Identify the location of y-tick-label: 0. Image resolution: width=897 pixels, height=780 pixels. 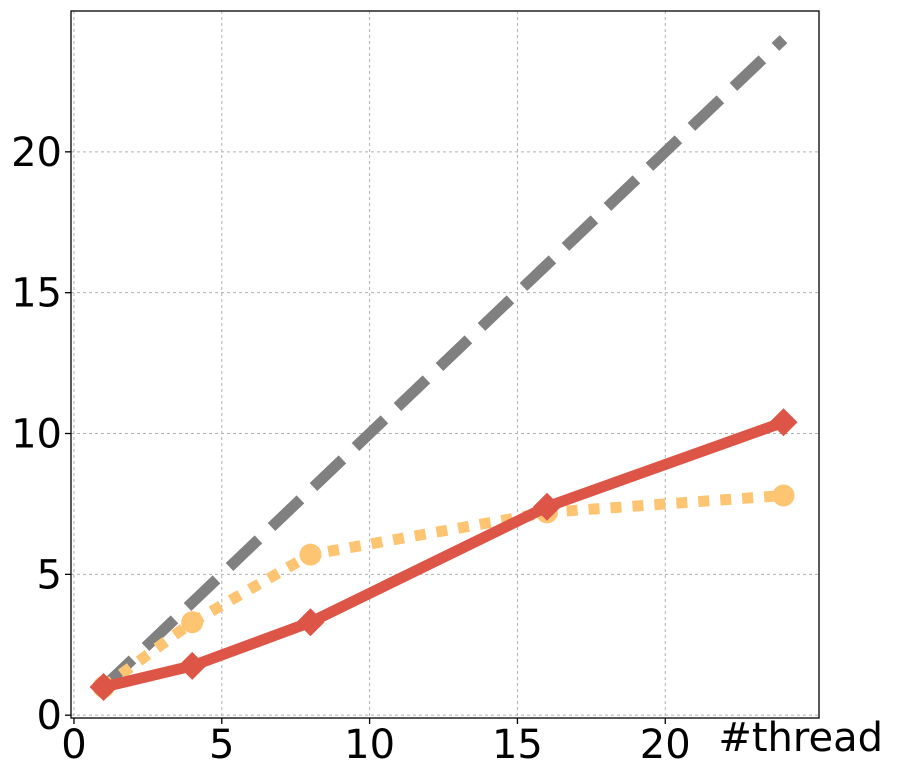
(49, 716).